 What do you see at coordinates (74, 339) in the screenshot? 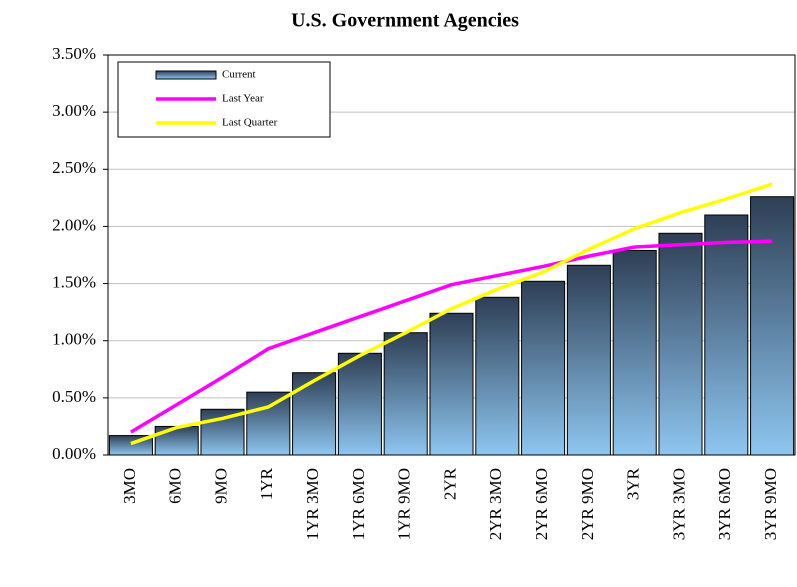
I see `y-tick-label: 1.00%` at bounding box center [74, 339].